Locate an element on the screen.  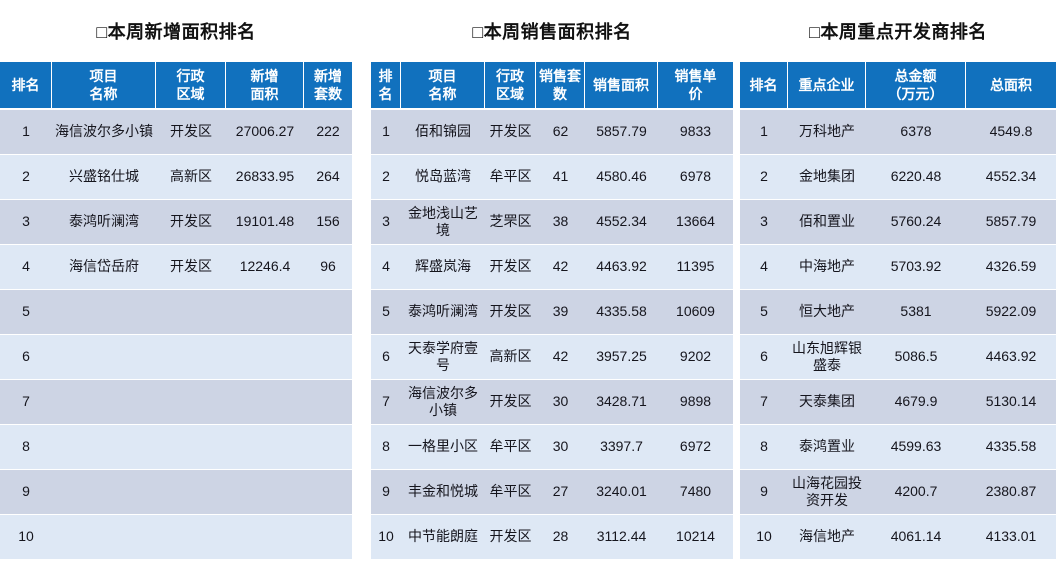
table-cell: 6220.48 is located at coordinates (916, 177).